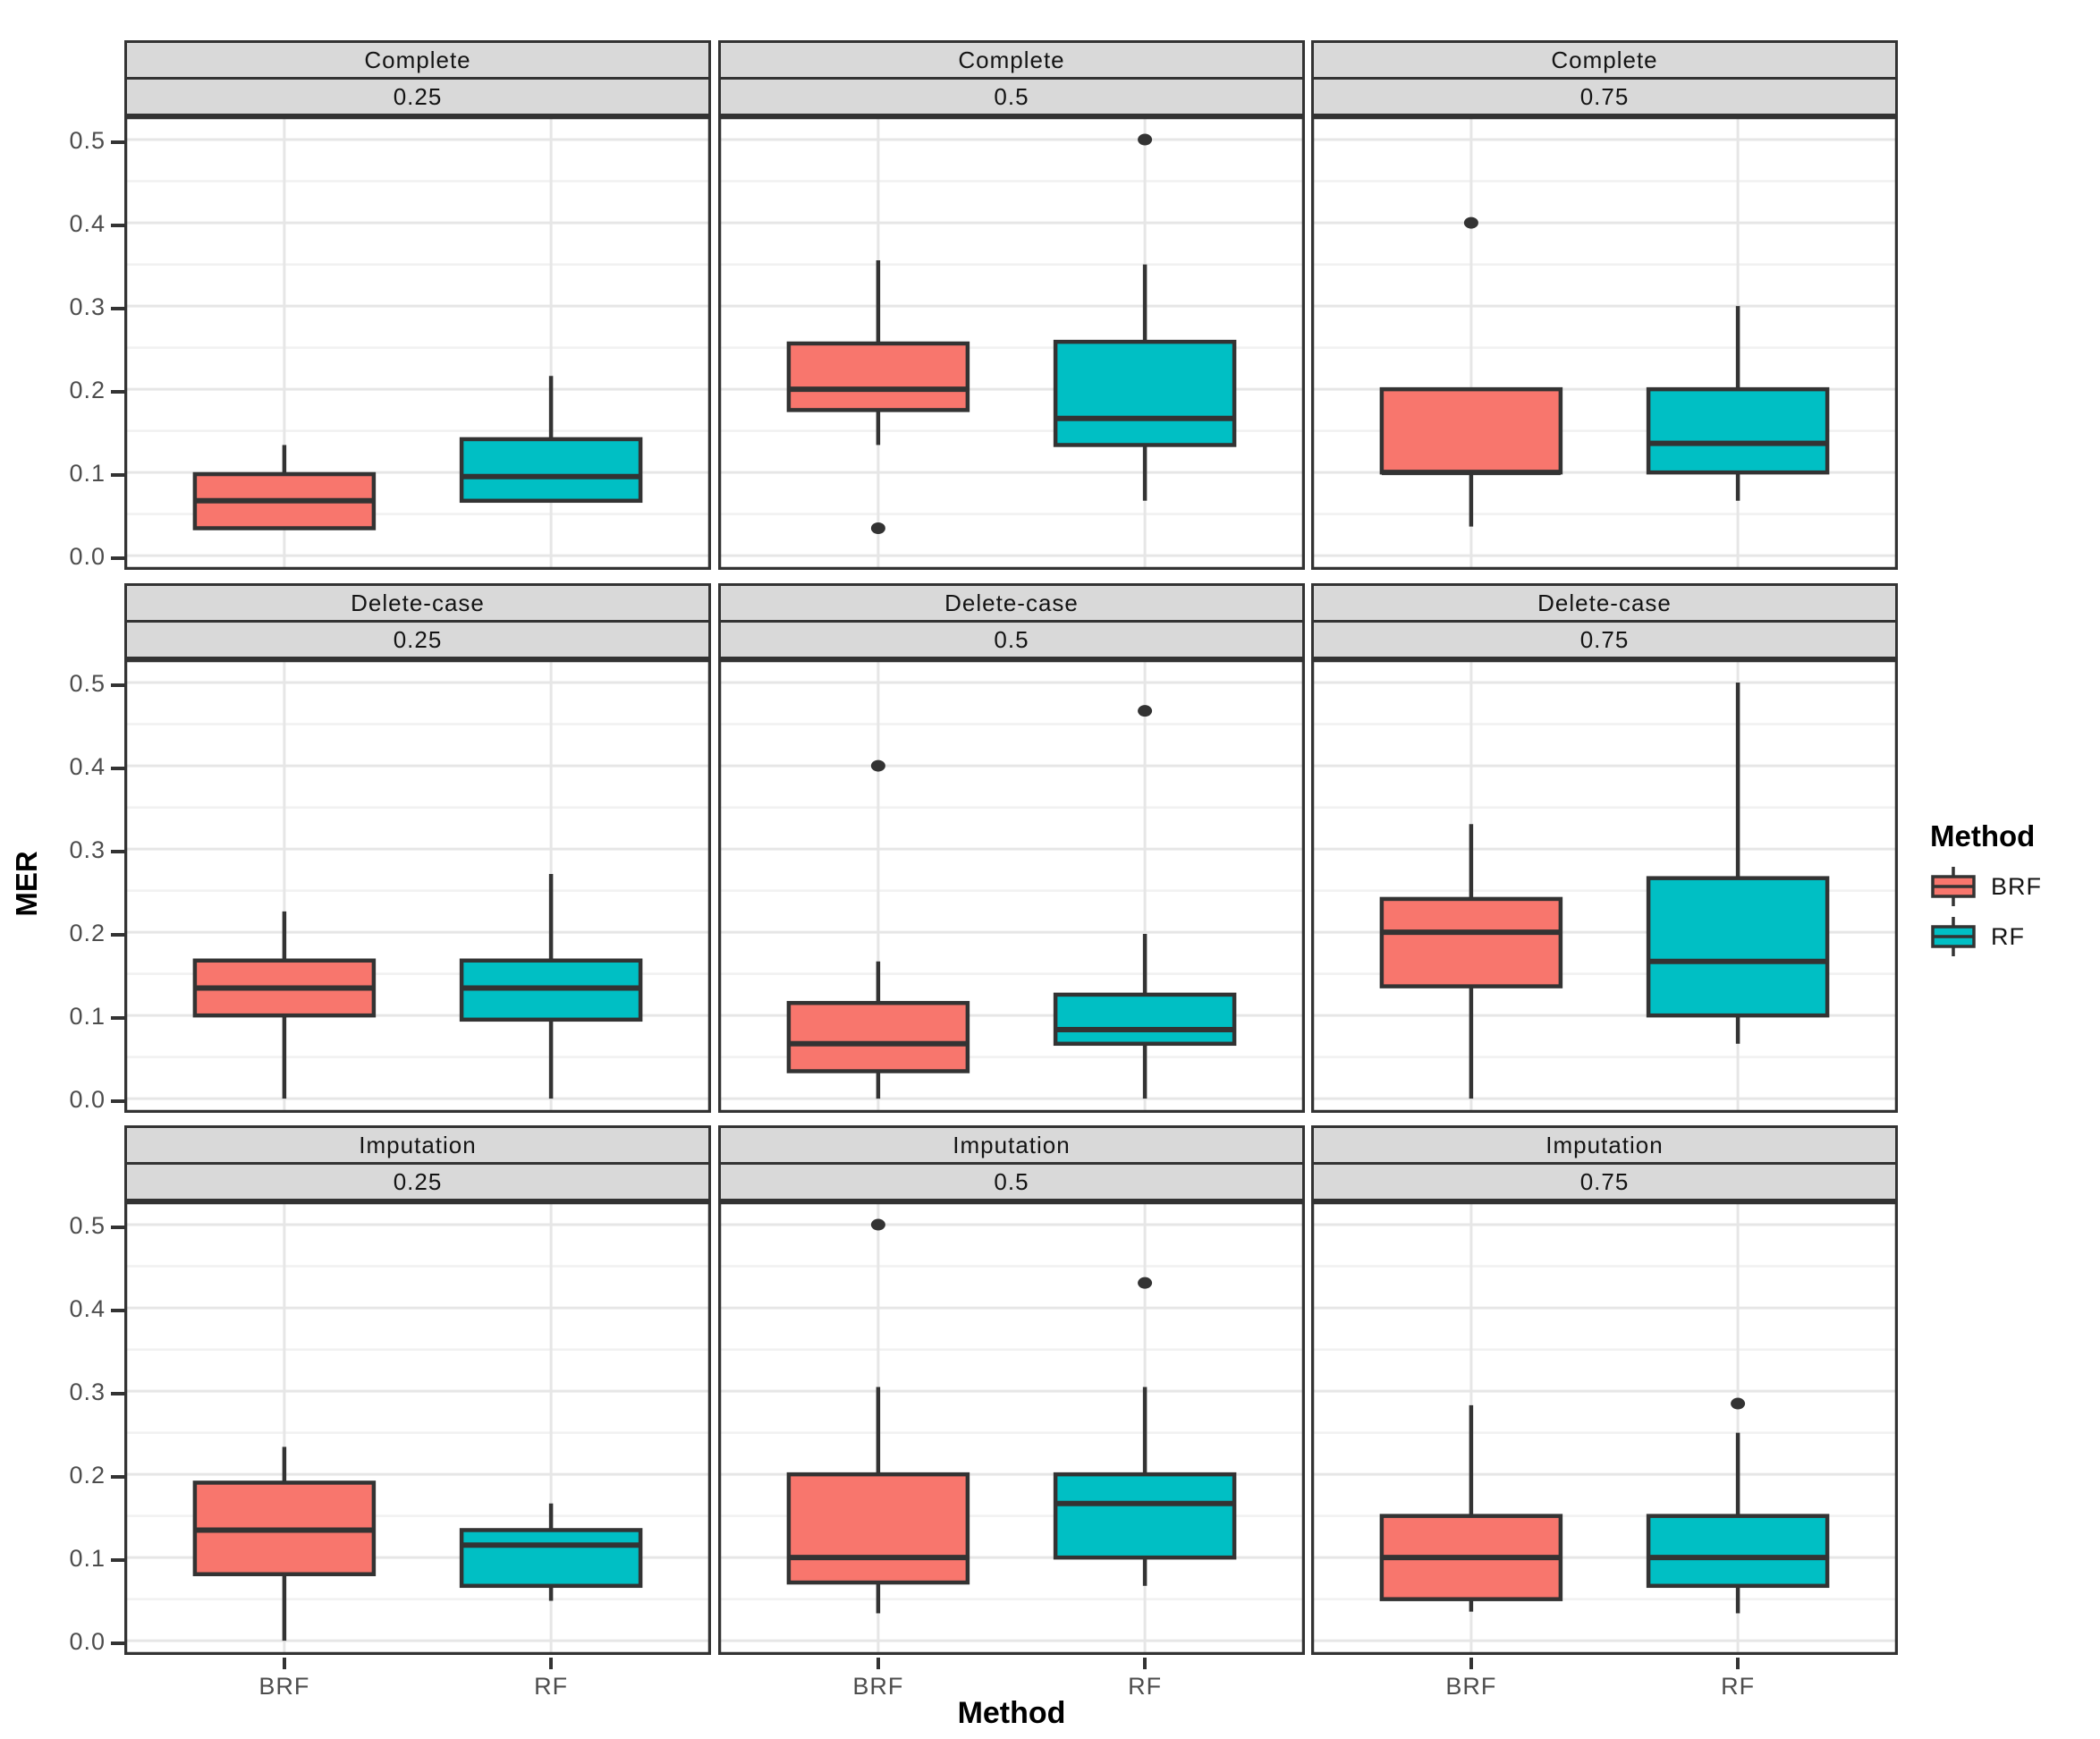 This screenshot has width=2100, height=1739. Describe the element at coordinates (1953, 937) in the screenshot. I see `legend-key-rf-boxplot-icon` at that location.